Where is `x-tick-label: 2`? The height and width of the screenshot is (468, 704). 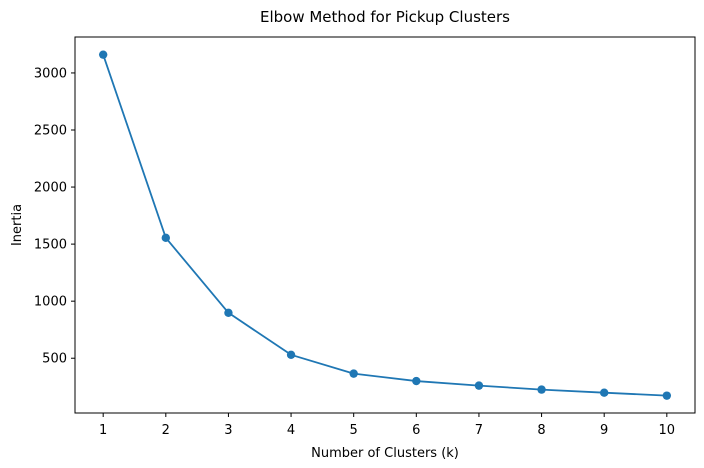
x-tick-label: 2 is located at coordinates (166, 430).